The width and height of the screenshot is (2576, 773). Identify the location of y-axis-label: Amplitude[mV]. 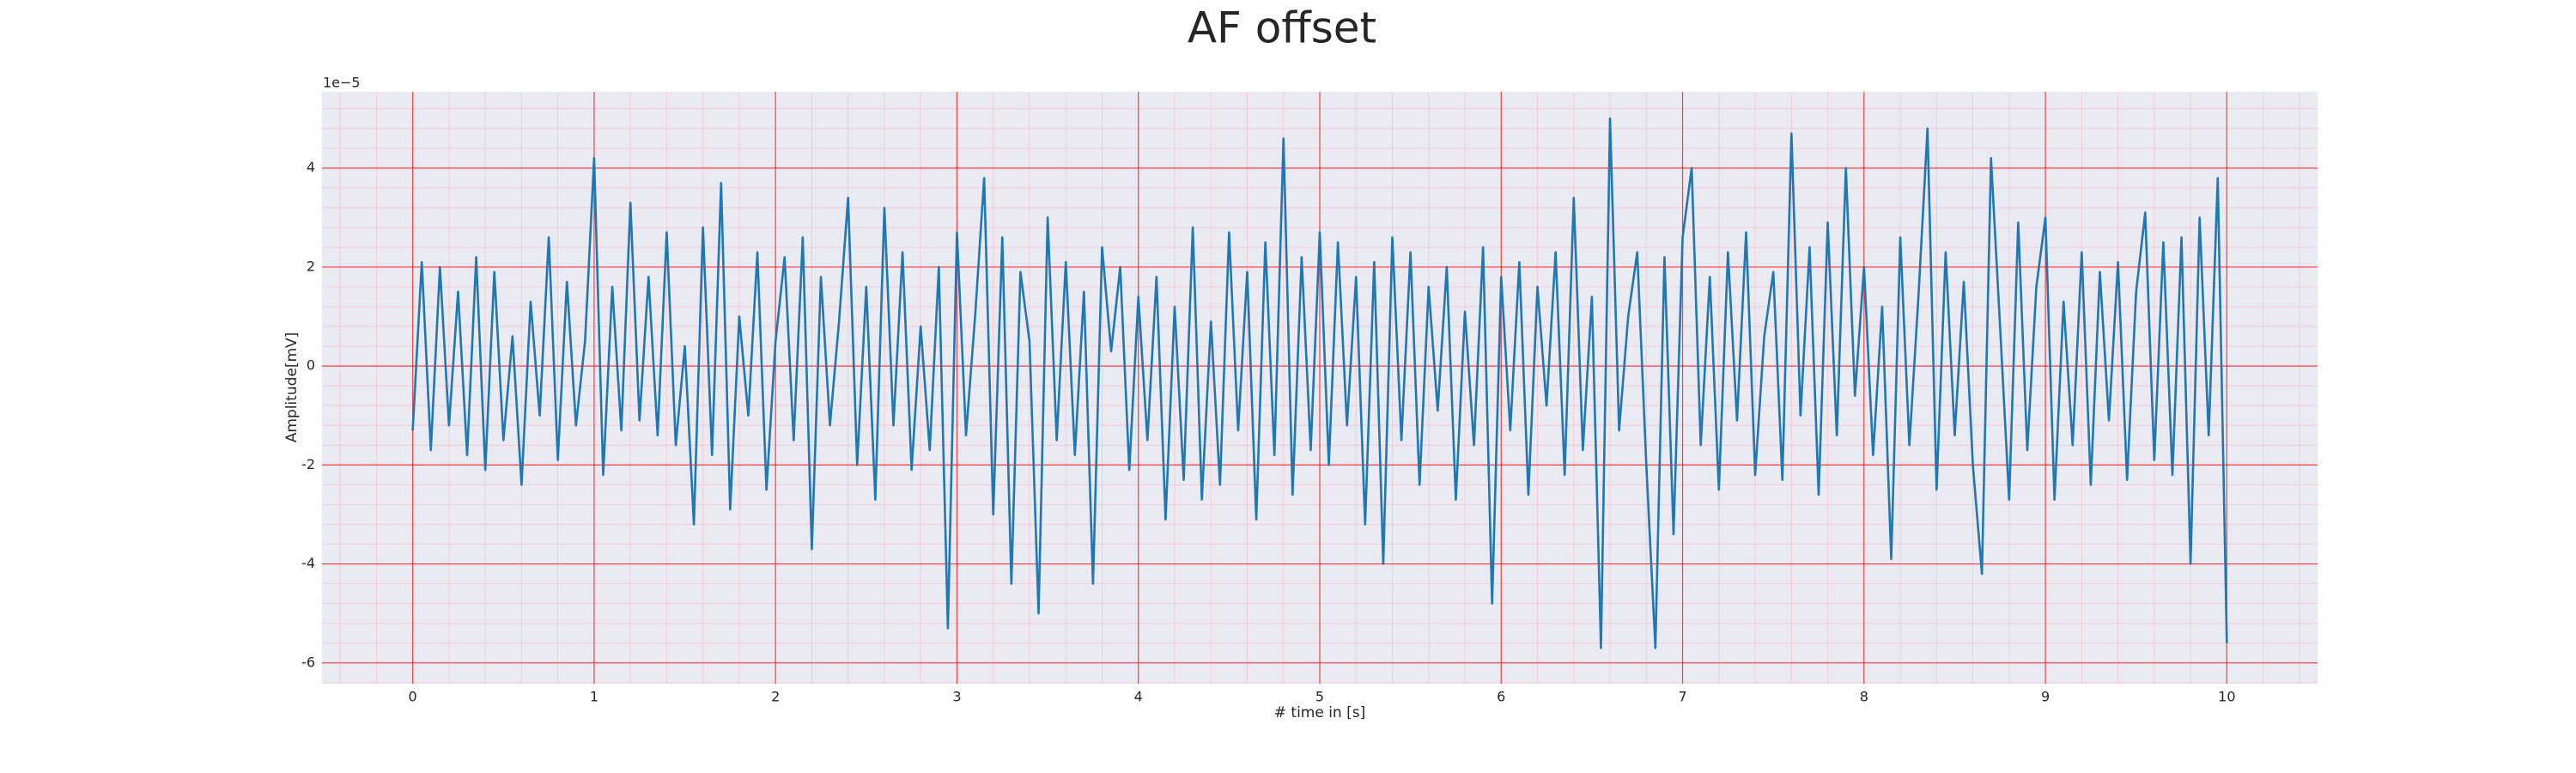
(292, 387).